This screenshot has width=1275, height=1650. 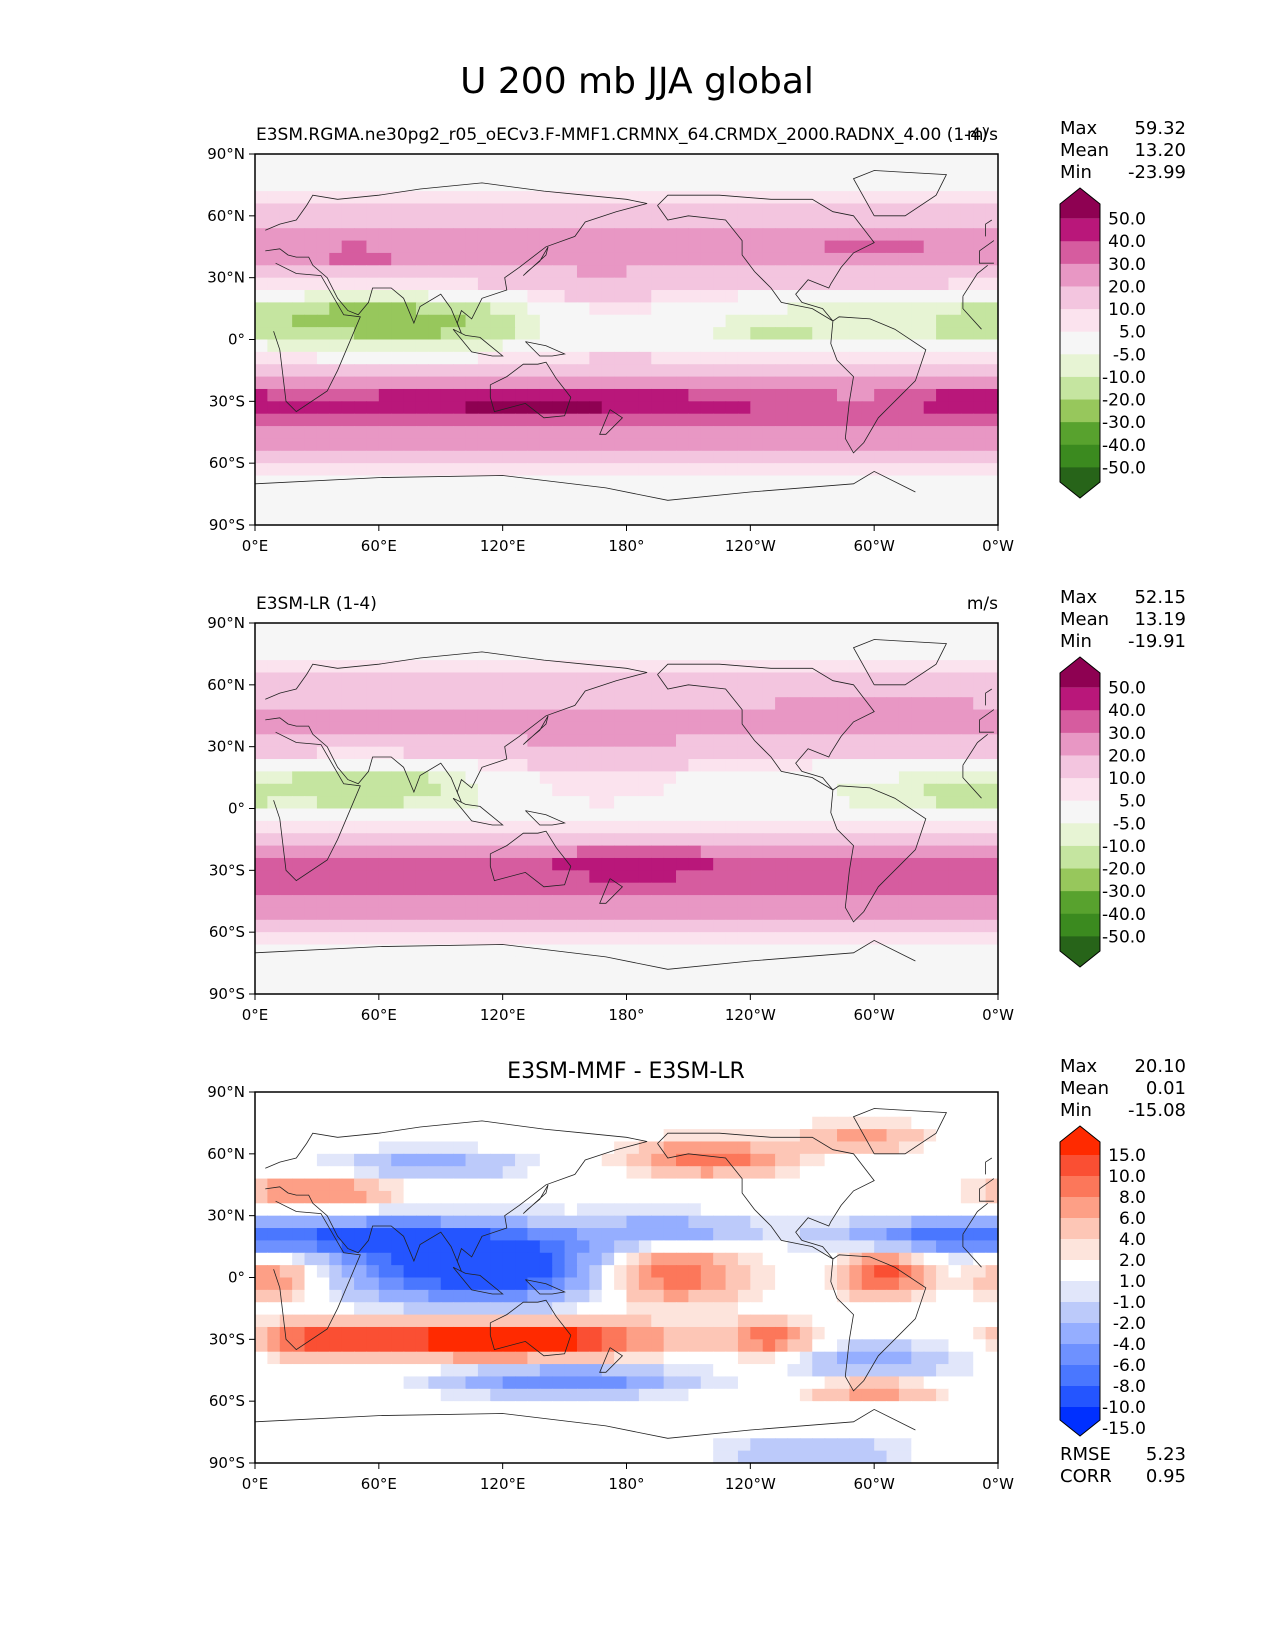 What do you see at coordinates (585, 485) in the screenshot?
I see `coastline` at bounding box center [585, 485].